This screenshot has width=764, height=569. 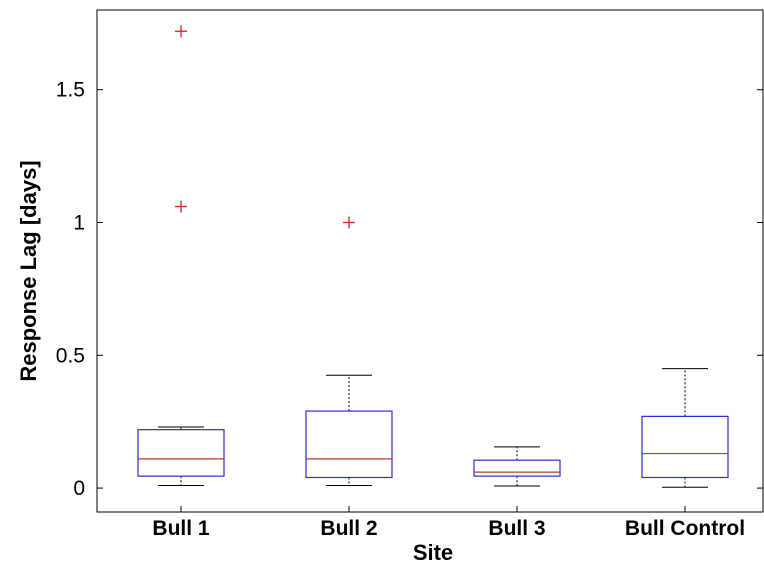 What do you see at coordinates (433, 552) in the screenshot?
I see `x-axis-title: Site` at bounding box center [433, 552].